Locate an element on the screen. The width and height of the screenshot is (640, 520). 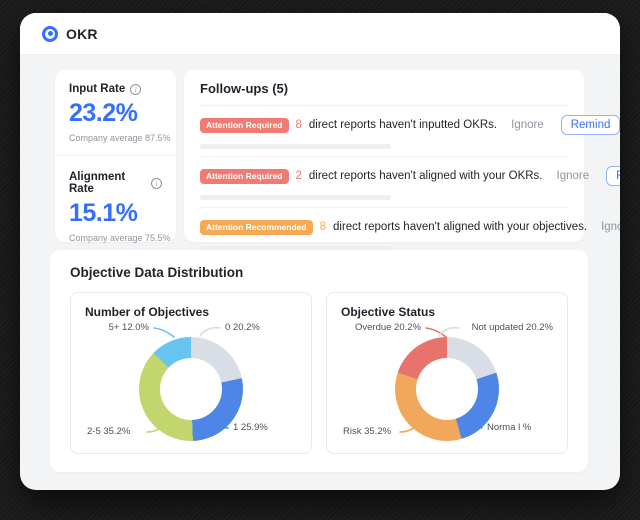
chart-label: Overdue 20.2% is located at coordinates (387, 327).